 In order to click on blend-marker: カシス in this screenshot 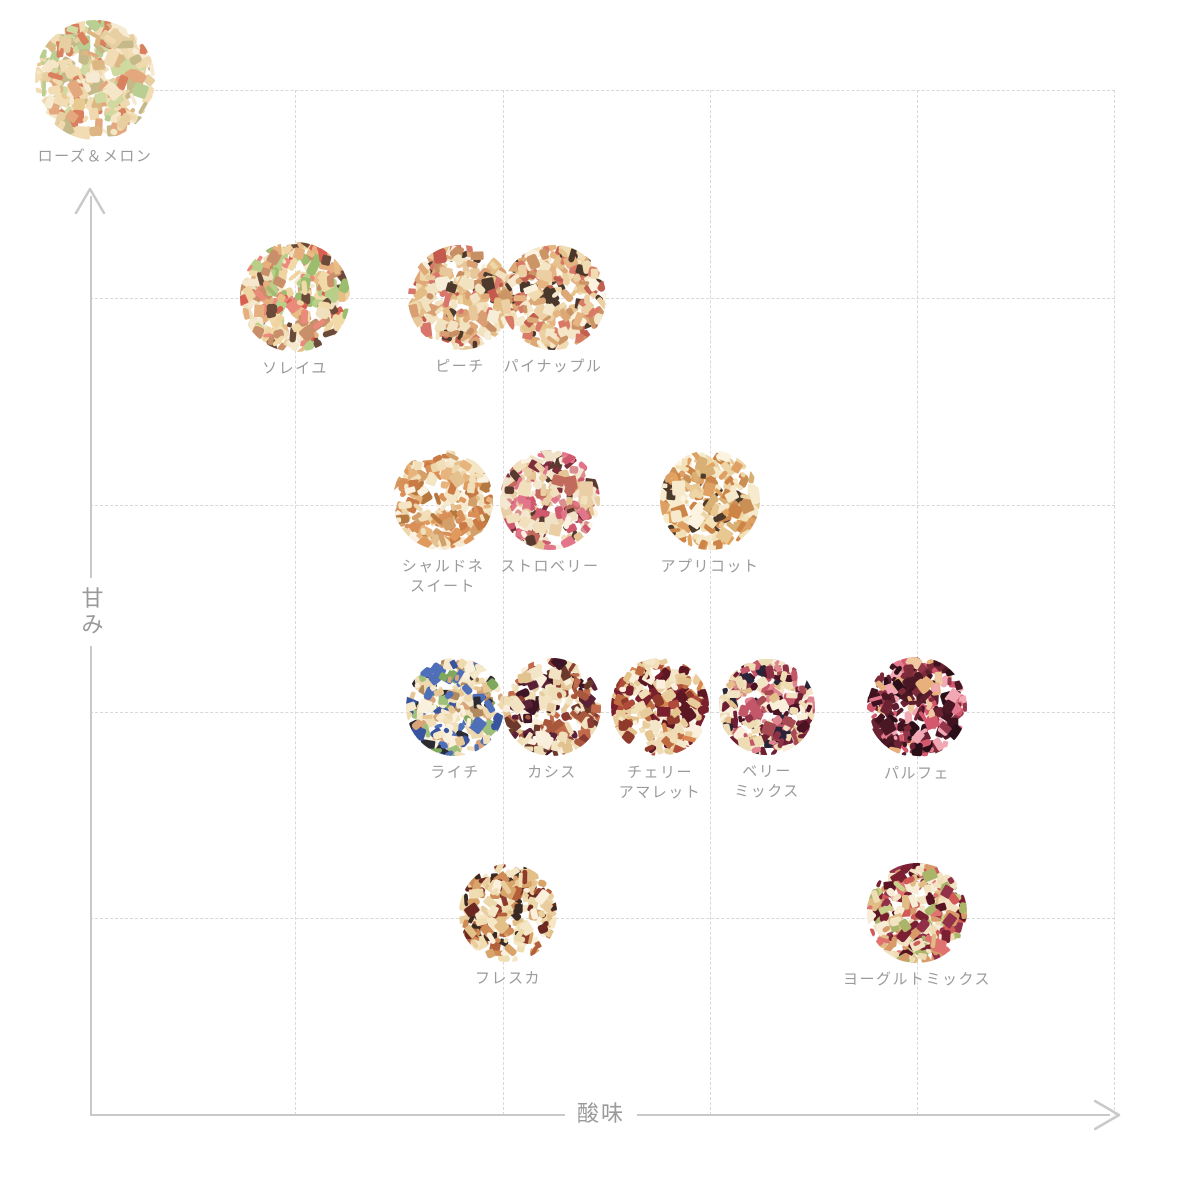, I will do `click(552, 720)`.